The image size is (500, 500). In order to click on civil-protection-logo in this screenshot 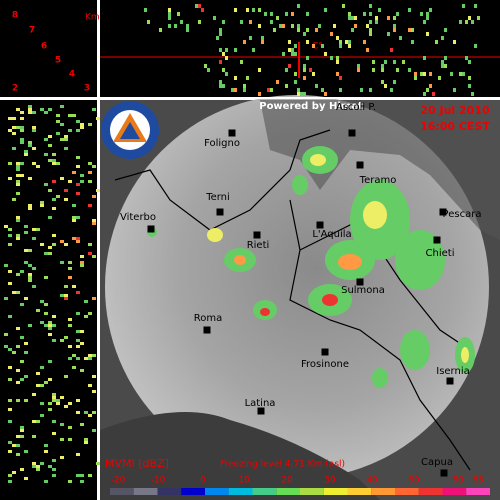, I will do `click(130, 130)`.